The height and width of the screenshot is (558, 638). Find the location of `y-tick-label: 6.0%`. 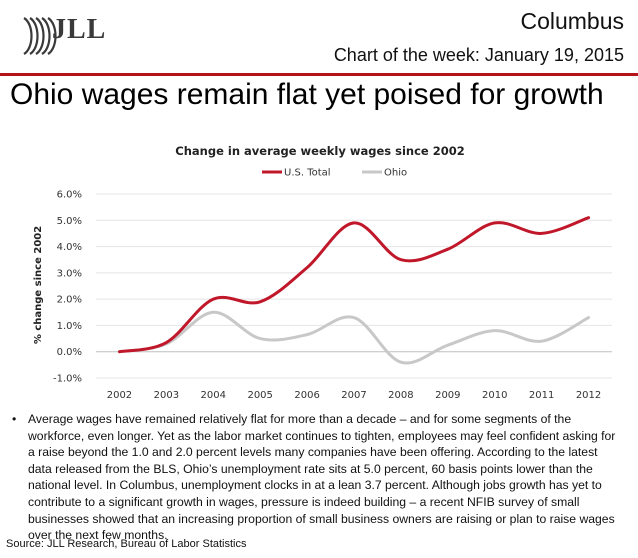

y-tick-label: 6.0% is located at coordinates (69, 195).